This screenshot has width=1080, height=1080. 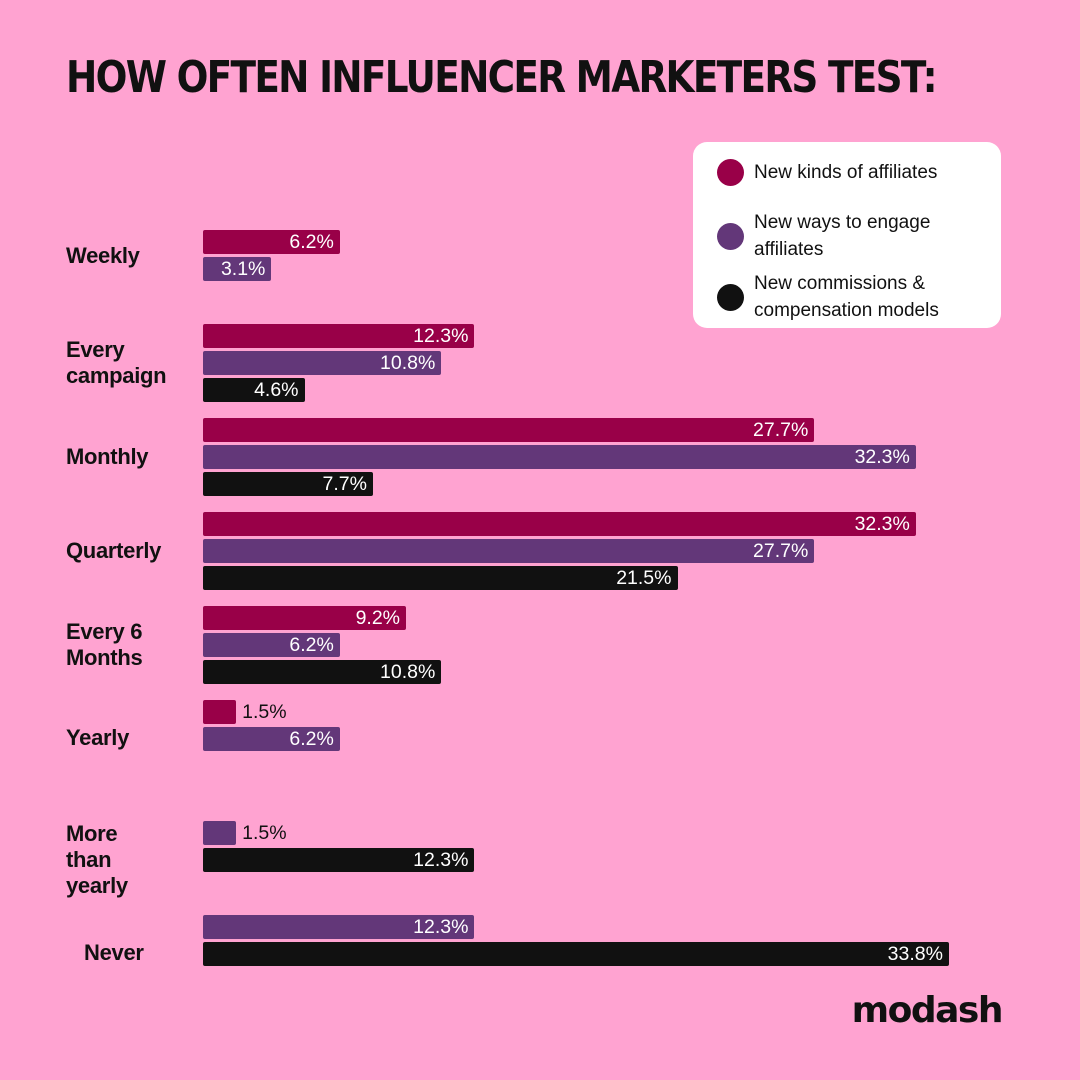 What do you see at coordinates (927, 1010) in the screenshot?
I see `brand-logo: modash` at bounding box center [927, 1010].